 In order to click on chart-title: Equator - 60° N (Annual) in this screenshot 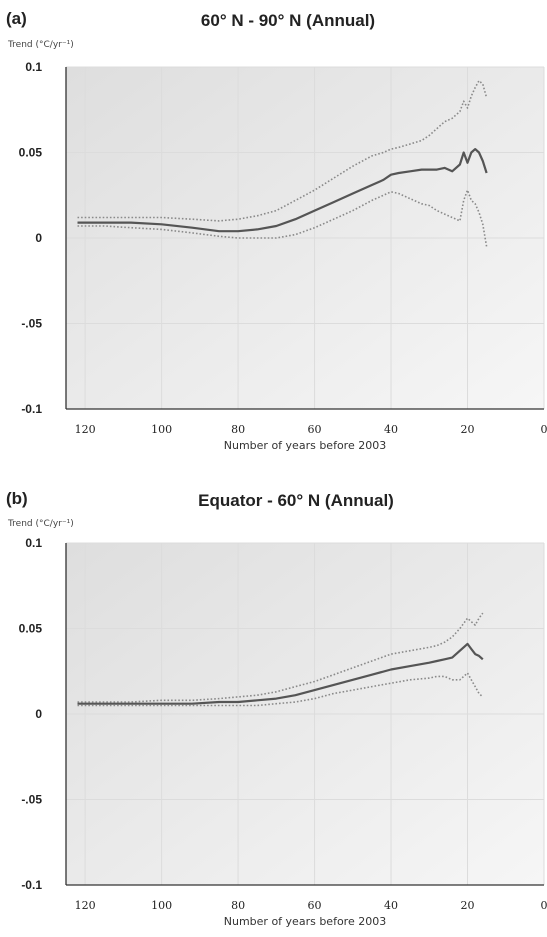, I will do `click(296, 500)`.